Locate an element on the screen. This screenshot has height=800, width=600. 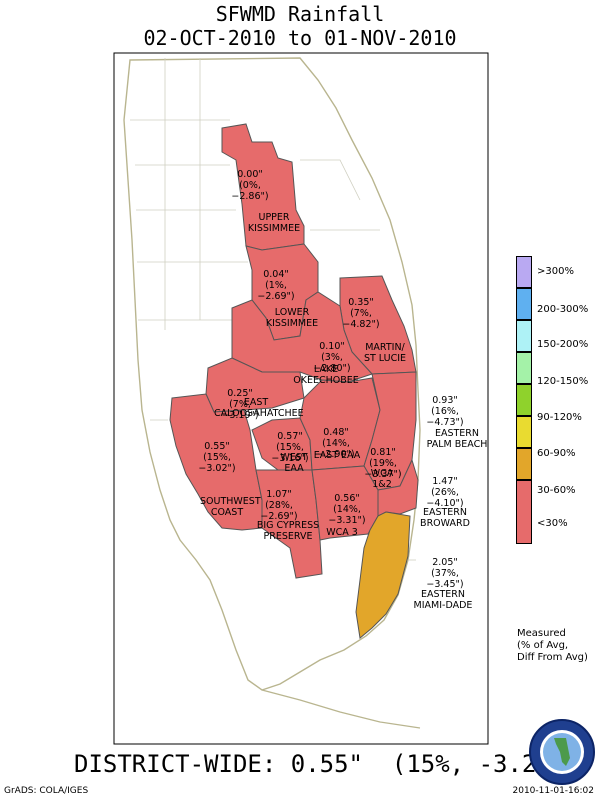
label-martin-values: 0.35" (7%, −4.82") is located at coordinates (361, 313).